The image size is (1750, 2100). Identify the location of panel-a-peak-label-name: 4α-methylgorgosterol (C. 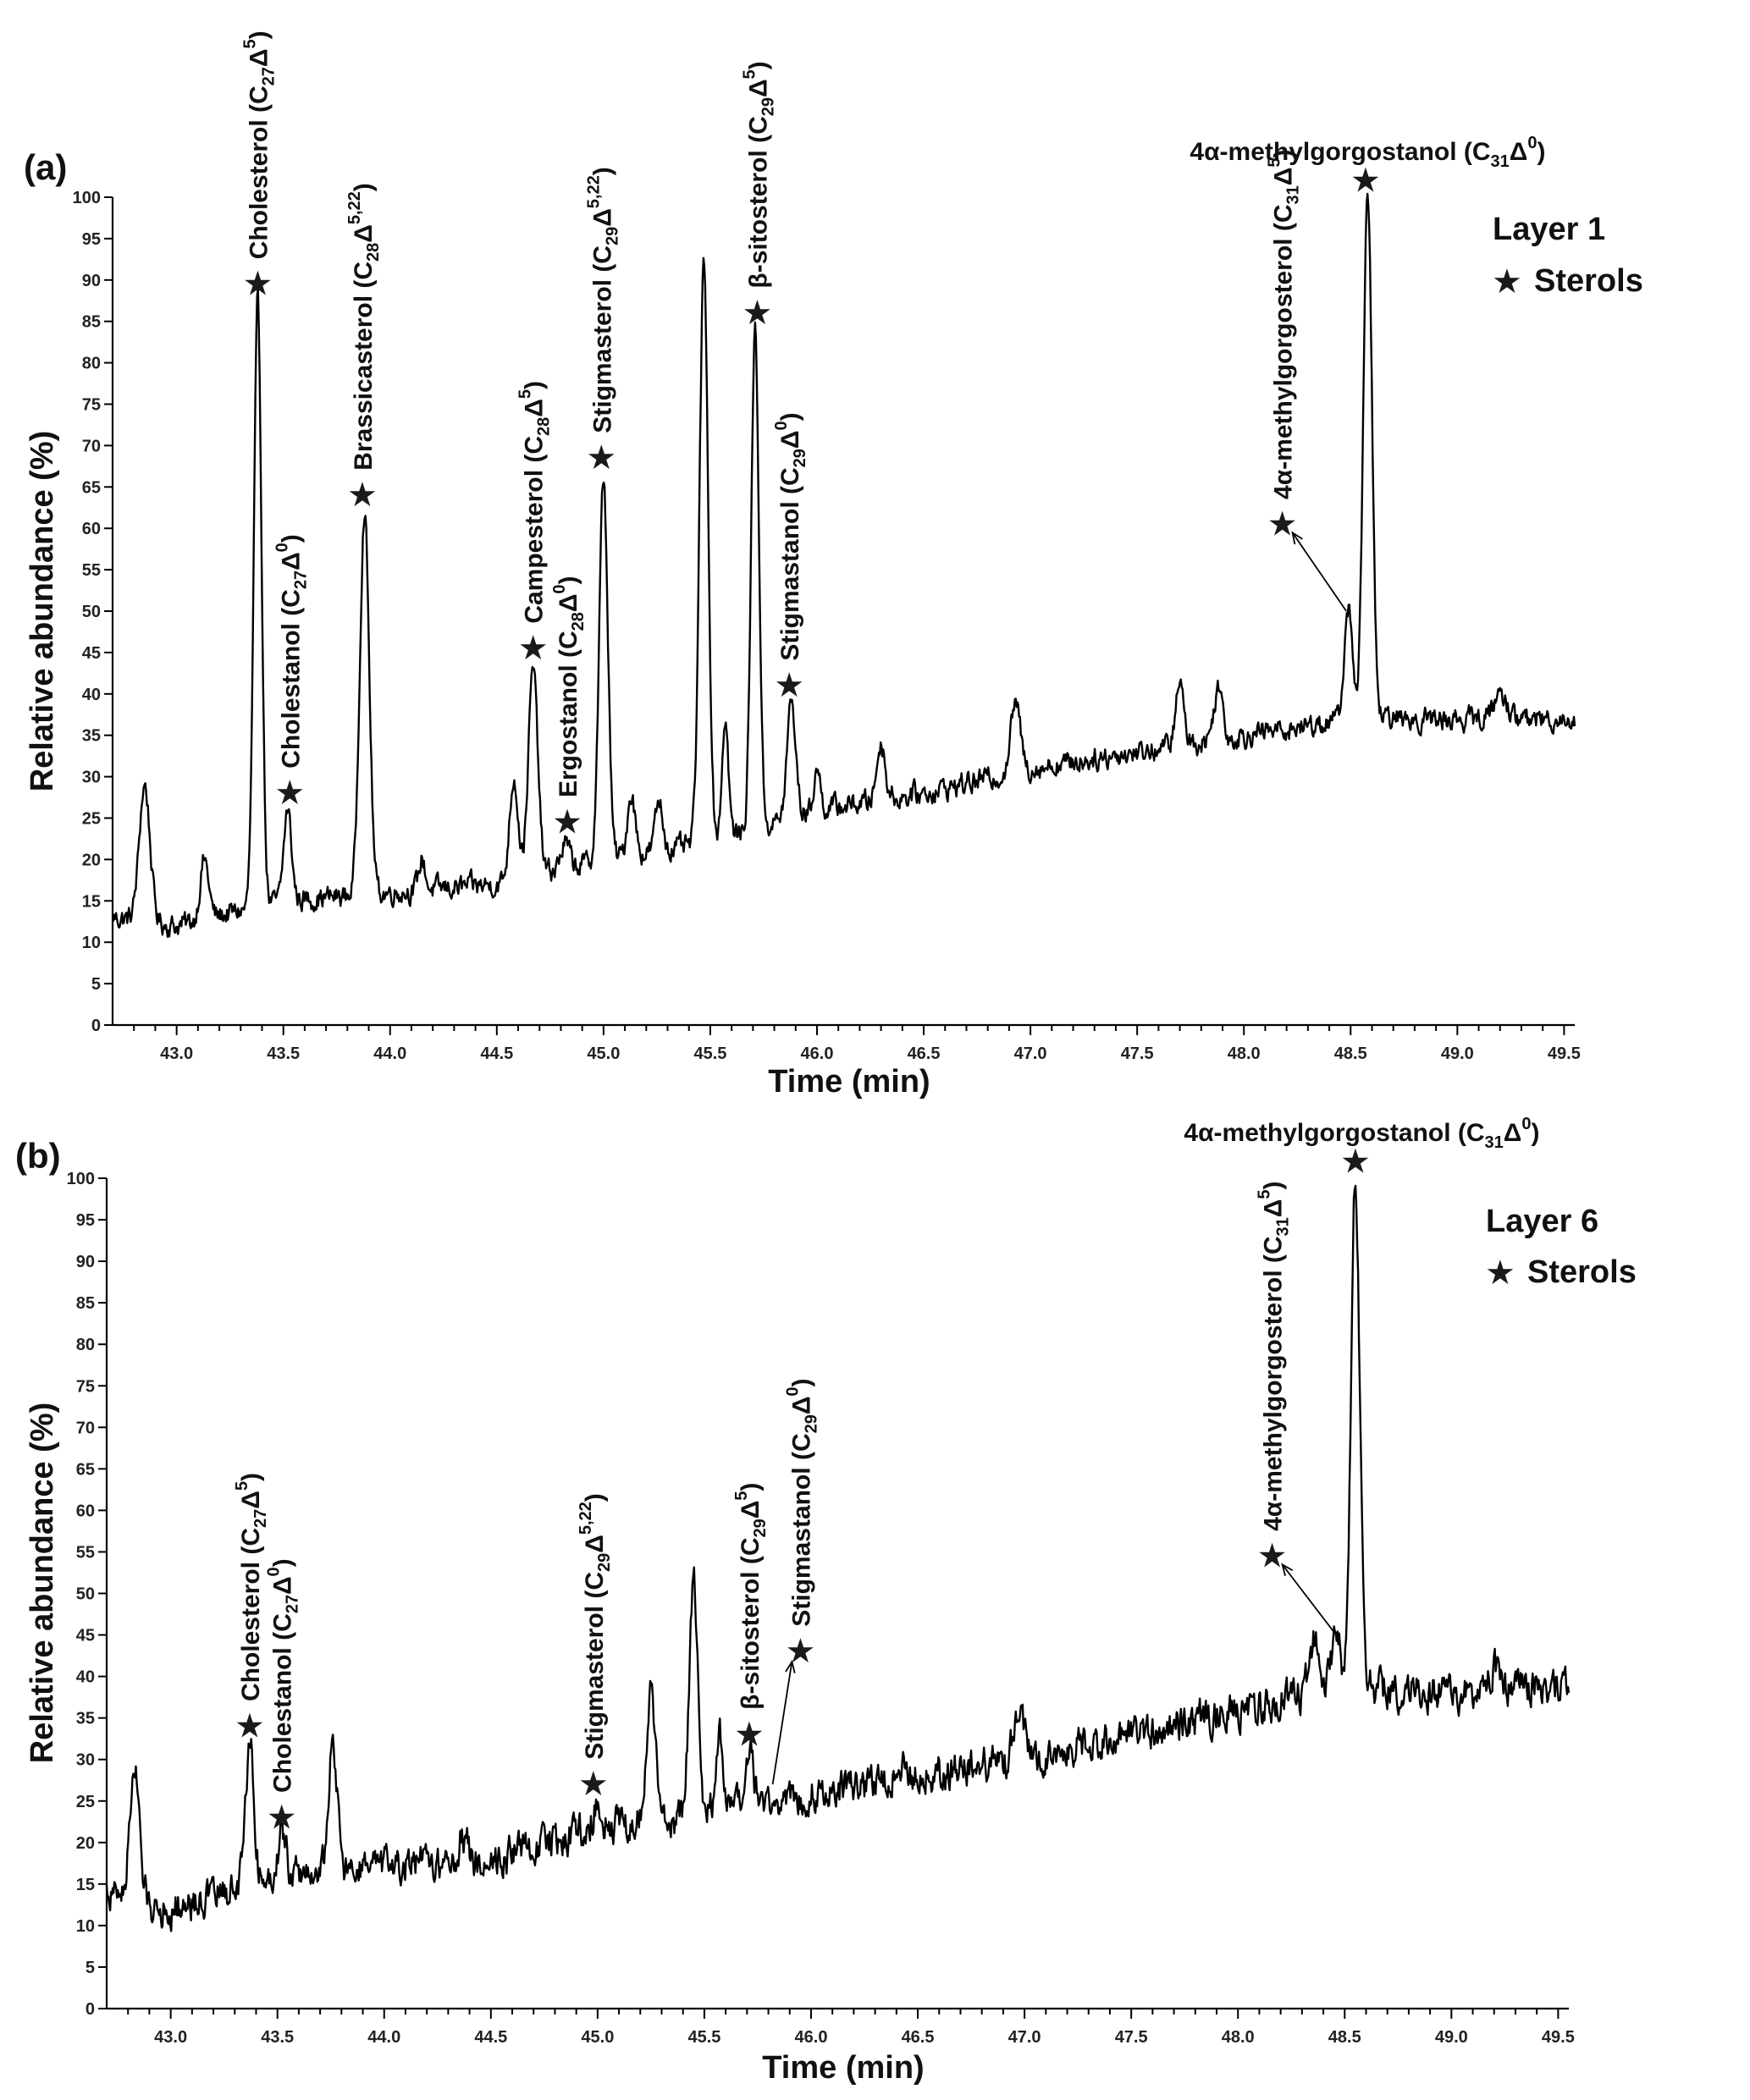
(1284, 351).